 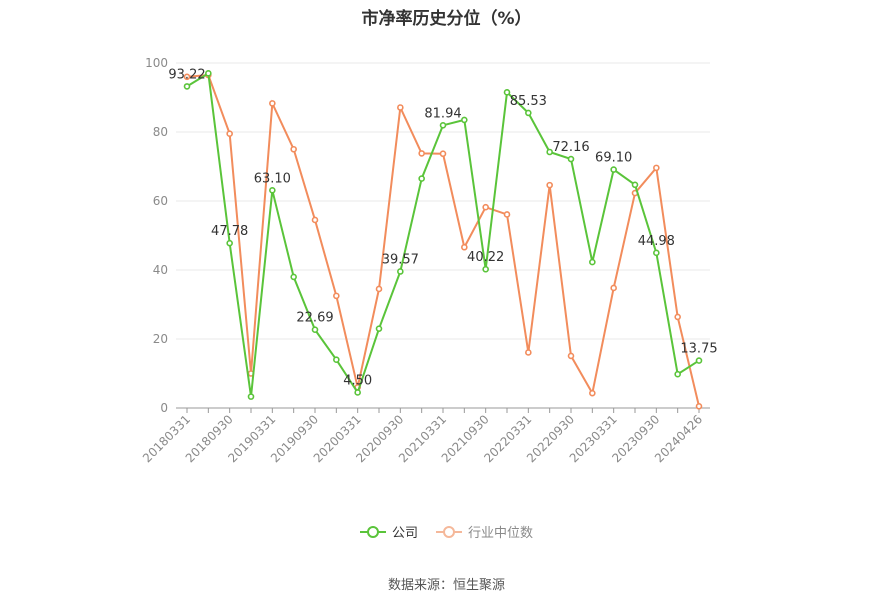 What do you see at coordinates (164, 408) in the screenshot?
I see `y-tick-label: 0` at bounding box center [164, 408].